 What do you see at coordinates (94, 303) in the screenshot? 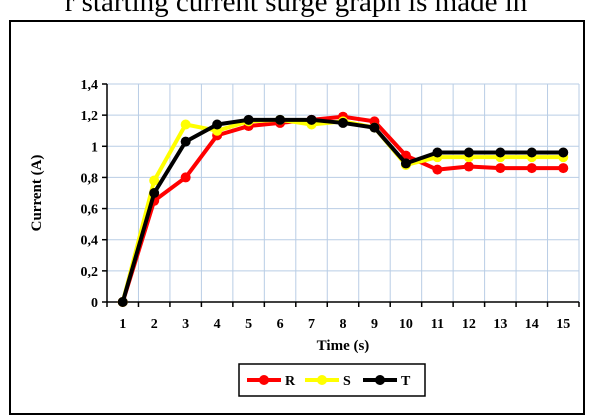
I see `y-tick-label: 0` at bounding box center [94, 303].